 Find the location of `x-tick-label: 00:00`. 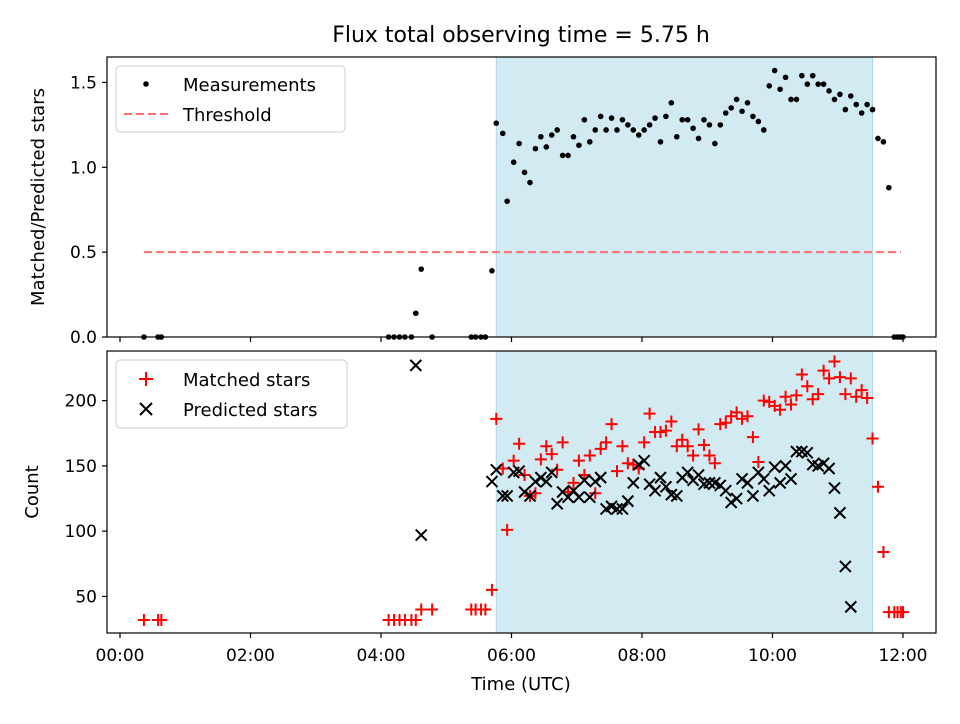

x-tick-label: 00:00 is located at coordinates (120, 656).